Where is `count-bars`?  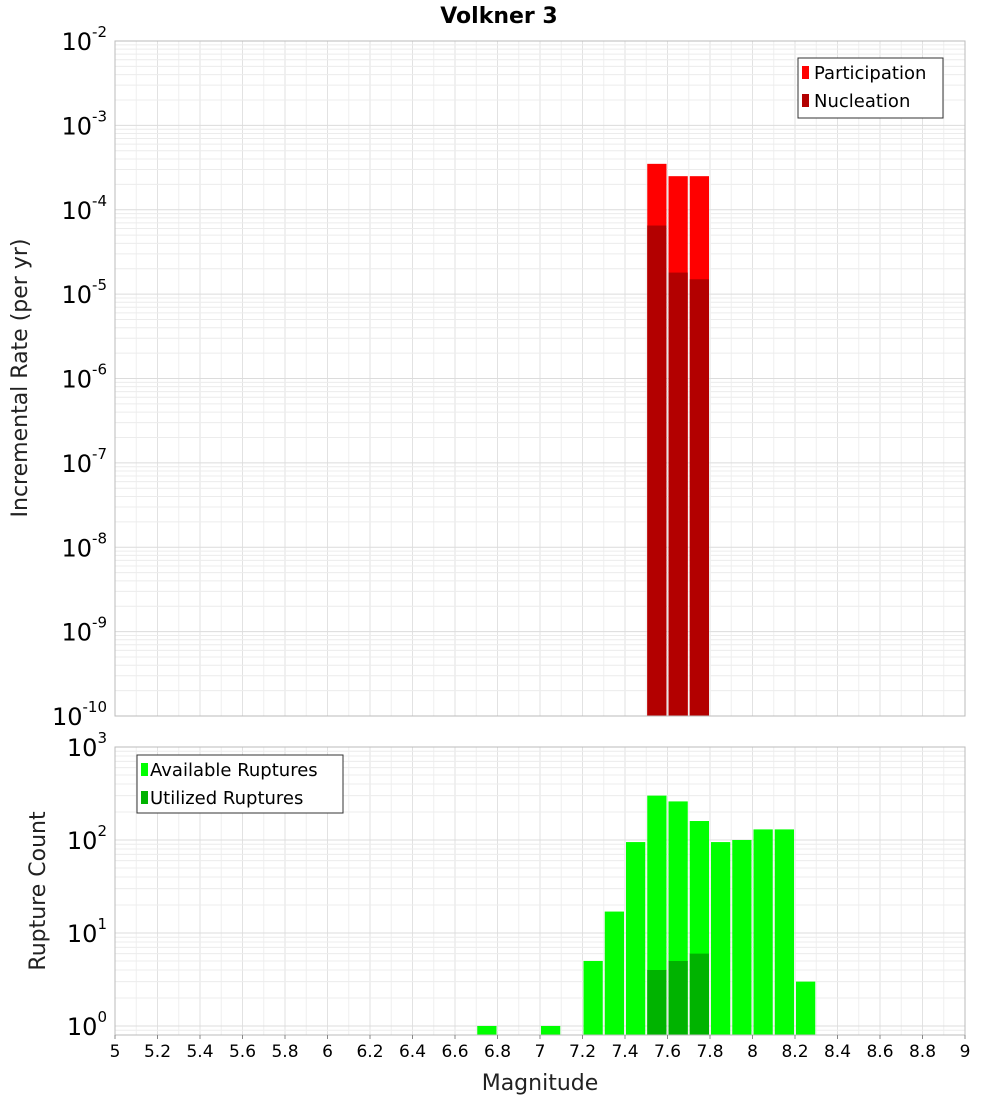 count-bars is located at coordinates (646, 915).